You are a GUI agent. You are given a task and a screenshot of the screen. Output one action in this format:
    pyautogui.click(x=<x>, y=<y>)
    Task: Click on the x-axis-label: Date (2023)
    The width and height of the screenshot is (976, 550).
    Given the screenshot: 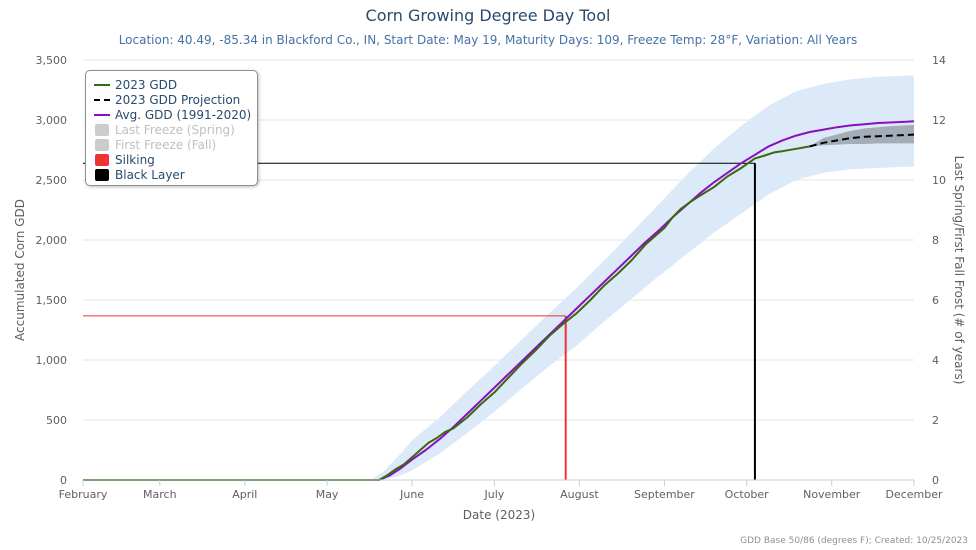 What is the action you would take?
    pyautogui.click(x=499, y=515)
    